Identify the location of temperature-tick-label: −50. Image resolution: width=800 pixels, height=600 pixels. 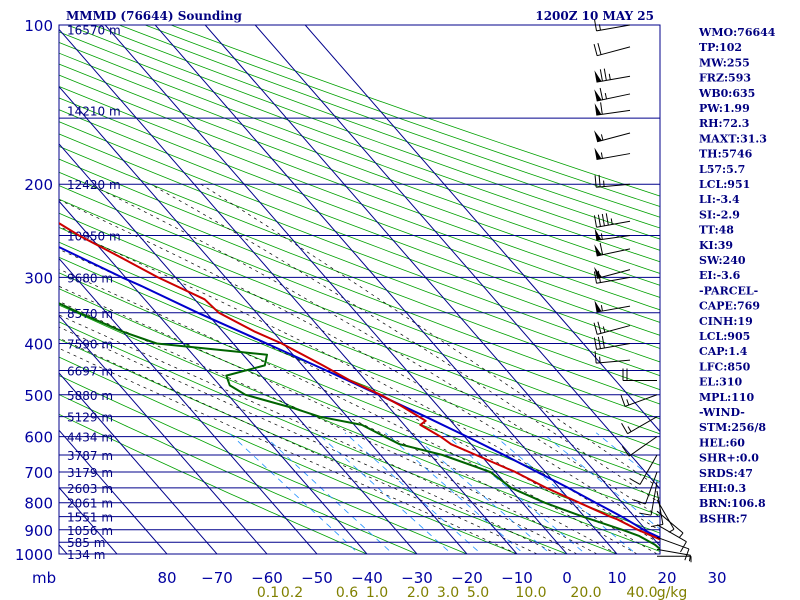
(317, 578).